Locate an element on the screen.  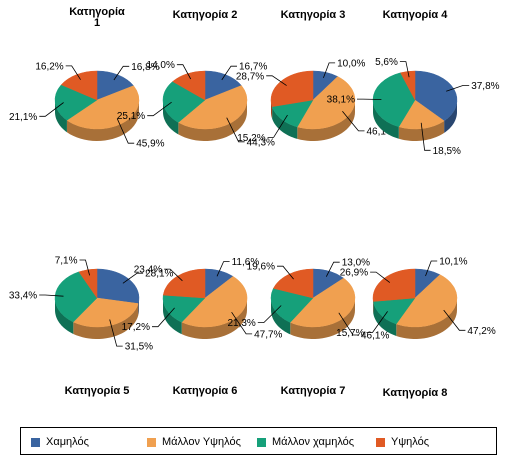
pie-category-4: Κατηγορία 4 37,8% 18,5% 38,1% 5,6% is located at coordinates (413, 83).